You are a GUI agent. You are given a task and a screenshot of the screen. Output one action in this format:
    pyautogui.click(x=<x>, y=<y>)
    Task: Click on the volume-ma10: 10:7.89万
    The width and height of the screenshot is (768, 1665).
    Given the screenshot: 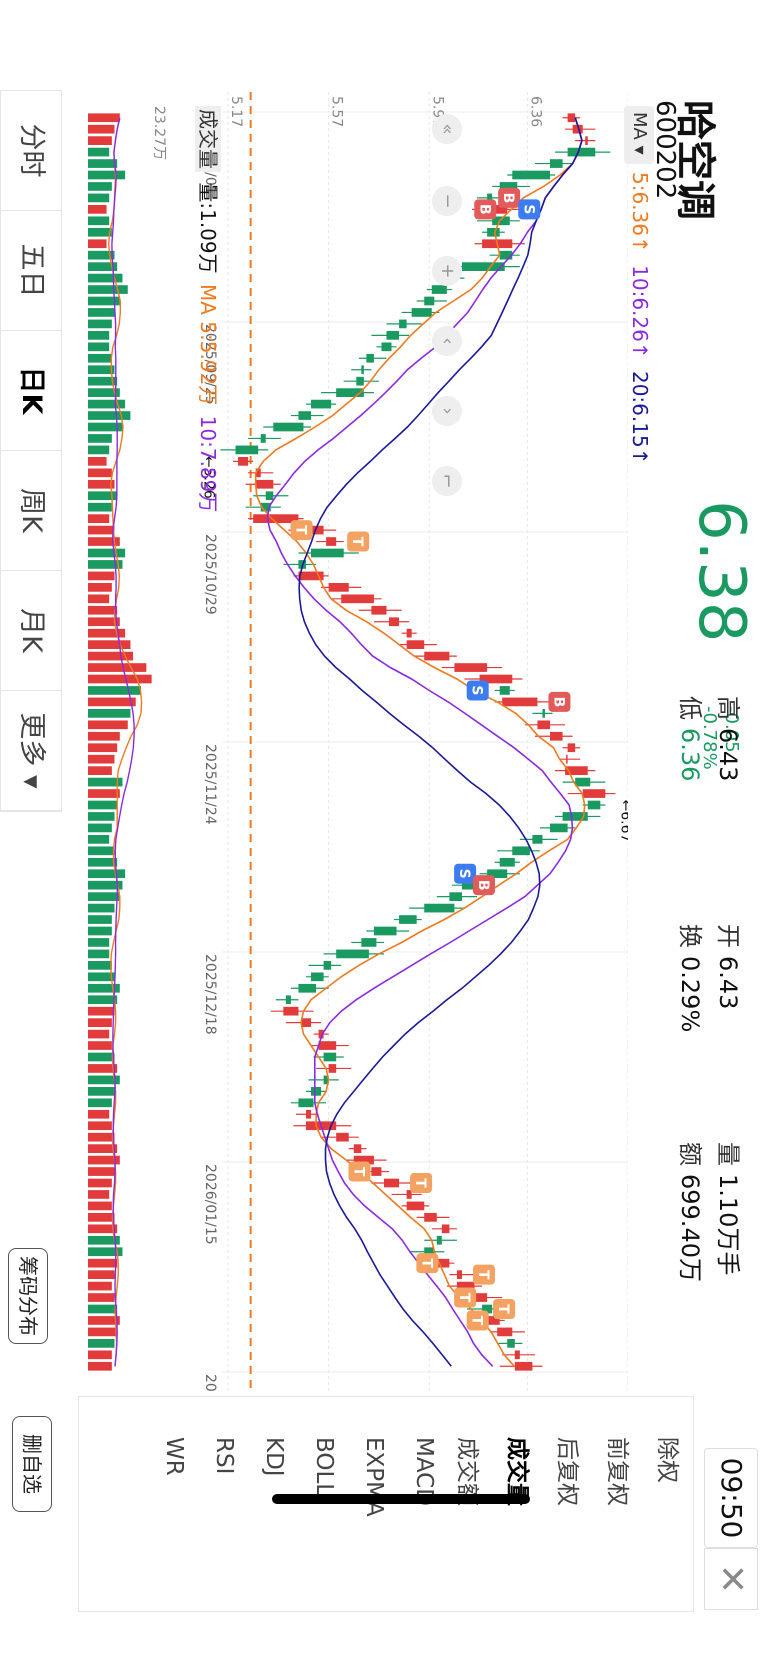 What is the action you would take?
    pyautogui.click(x=208, y=464)
    